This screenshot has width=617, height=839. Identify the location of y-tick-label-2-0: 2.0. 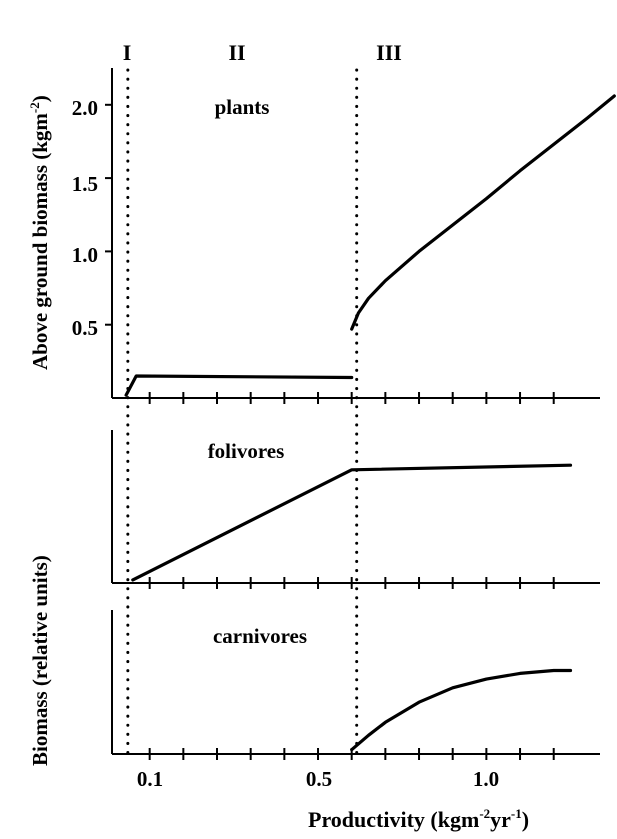
(85, 108).